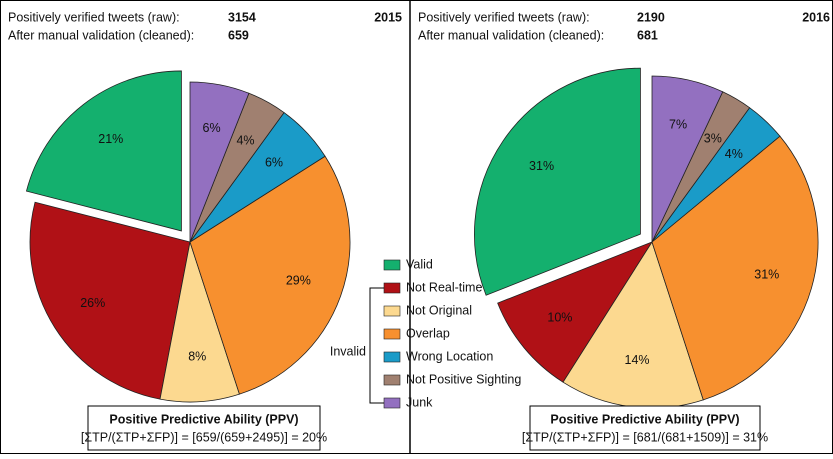 The height and width of the screenshot is (459, 833). I want to click on ppv-formula: [ΣTP/(ΣTP+ΣFP)] = [659/(659+2495)] = 20%, so click(204, 437).